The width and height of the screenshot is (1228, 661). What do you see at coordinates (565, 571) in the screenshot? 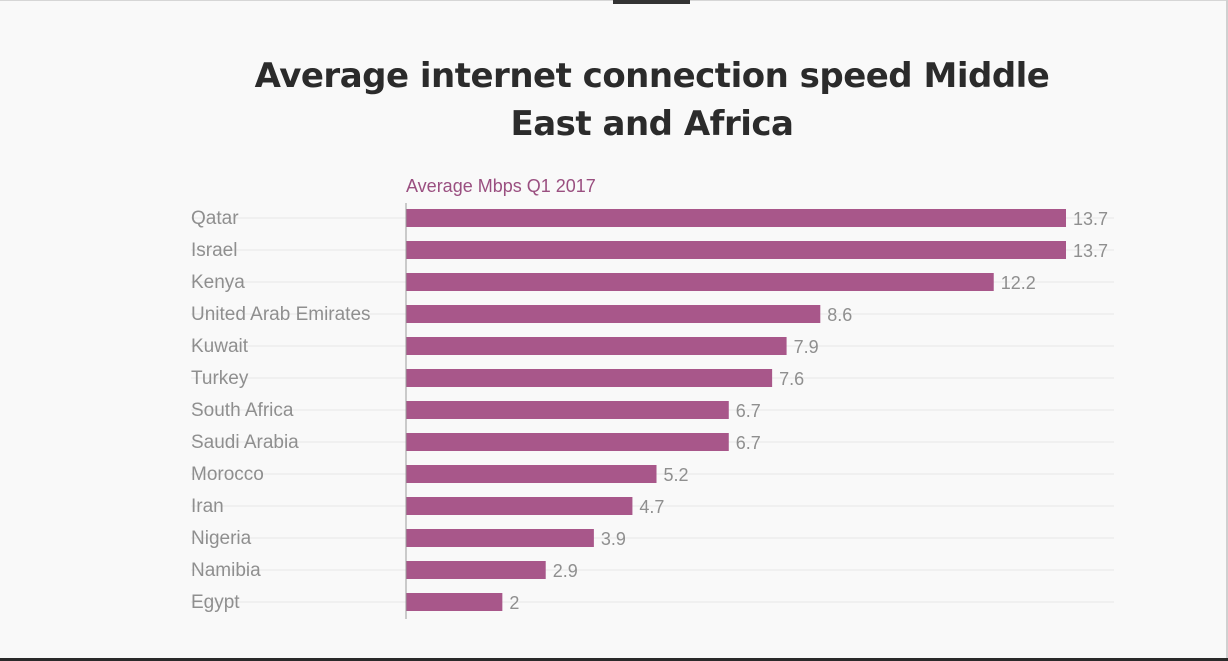
I see `value-label: 2.9` at bounding box center [565, 571].